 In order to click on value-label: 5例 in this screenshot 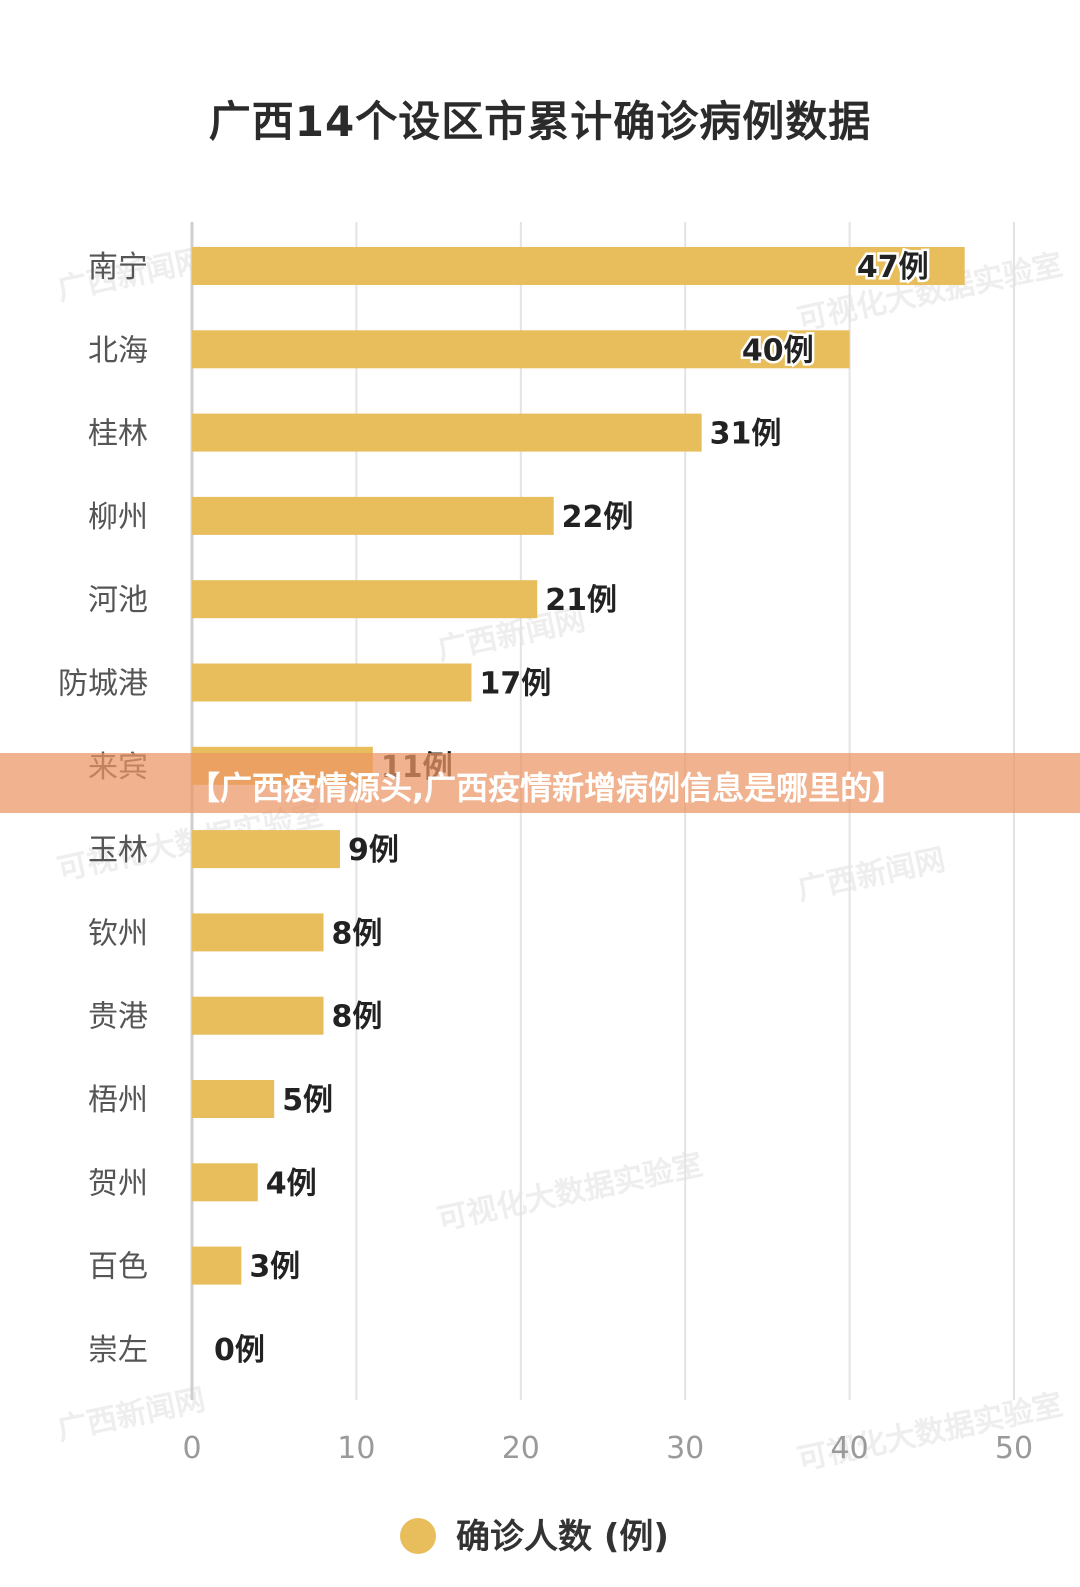, I will do `click(307, 1100)`.